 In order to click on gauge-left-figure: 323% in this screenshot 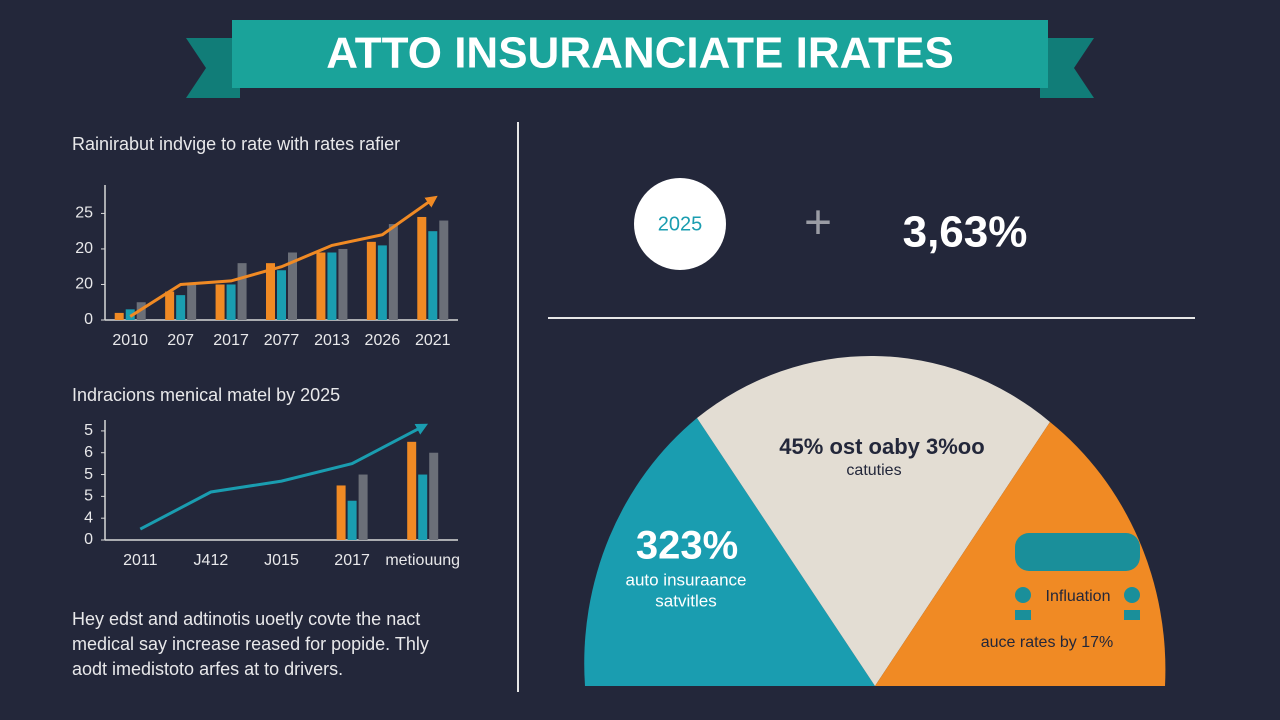, I will do `click(687, 546)`.